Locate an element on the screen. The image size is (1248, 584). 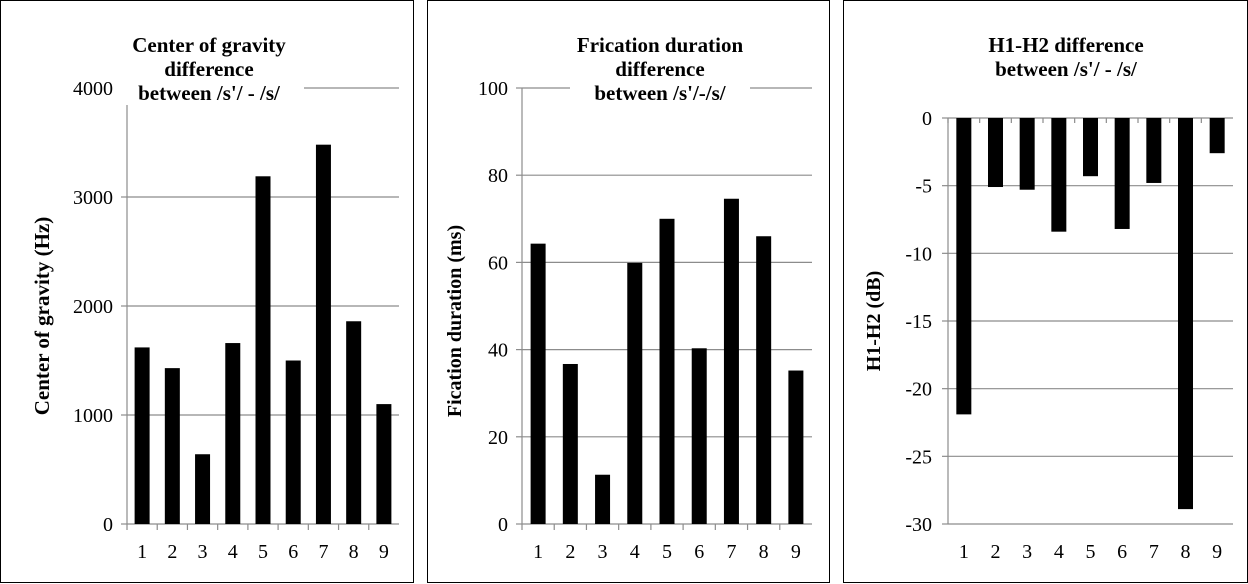
y-tick-label: 4000 is located at coordinates (93, 89).